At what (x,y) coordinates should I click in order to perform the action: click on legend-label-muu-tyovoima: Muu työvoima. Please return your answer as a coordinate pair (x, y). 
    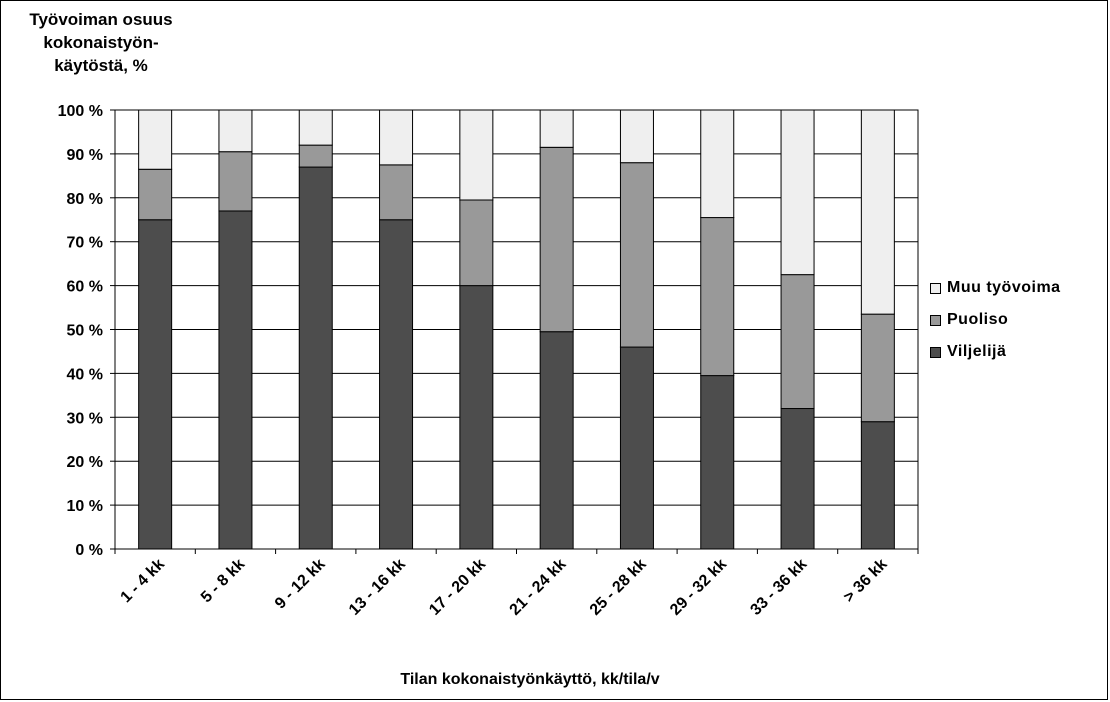
    Looking at the image, I should click on (1004, 287).